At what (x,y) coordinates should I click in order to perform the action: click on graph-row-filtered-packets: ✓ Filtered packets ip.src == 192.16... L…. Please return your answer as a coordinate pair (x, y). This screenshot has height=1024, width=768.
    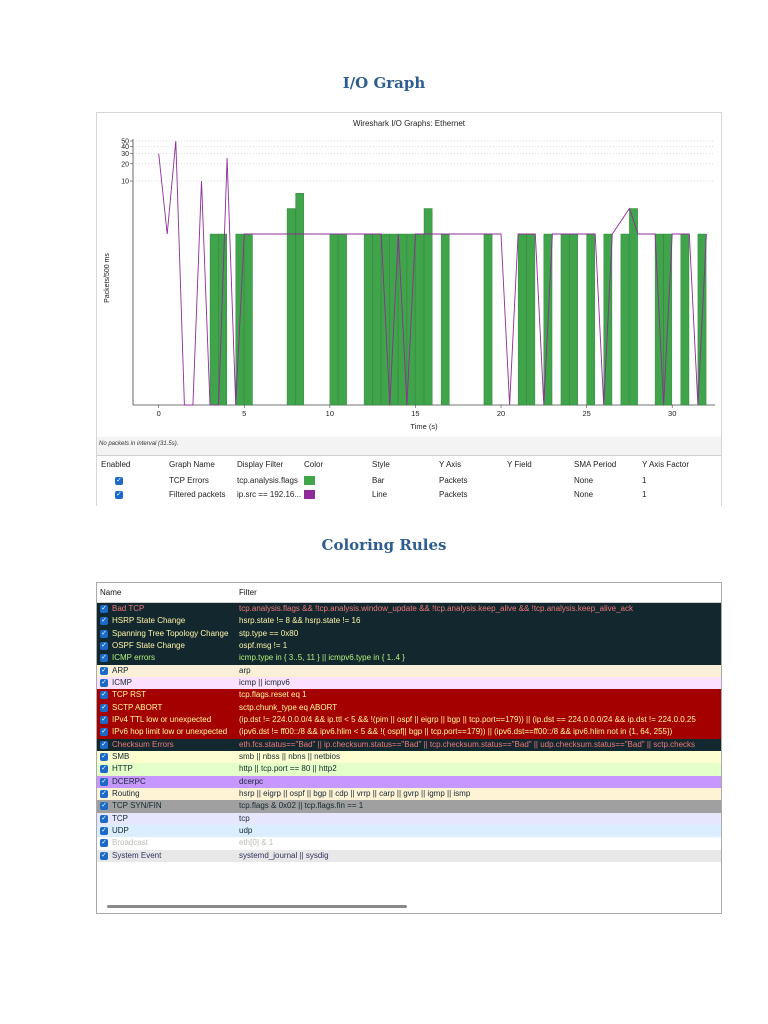
    Looking at the image, I should click on (409, 495).